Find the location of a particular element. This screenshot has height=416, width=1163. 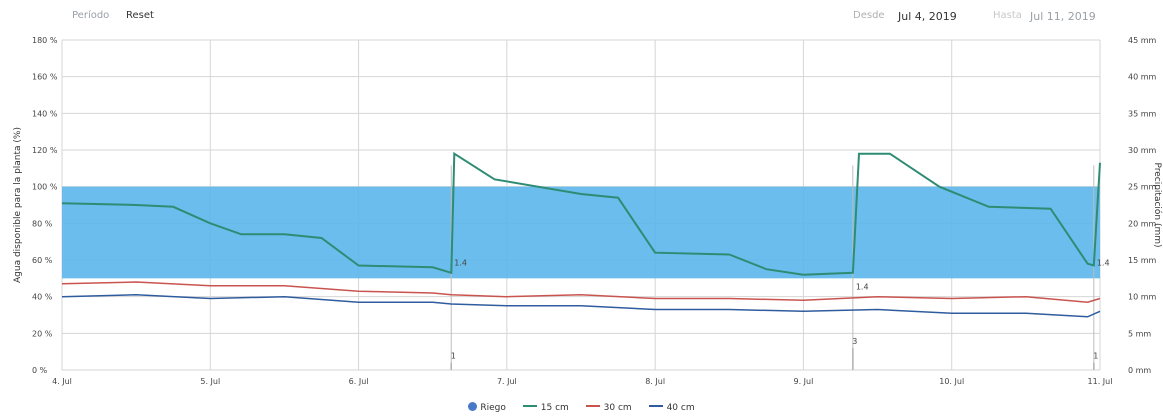

period-label: Período is located at coordinates (91, 15).